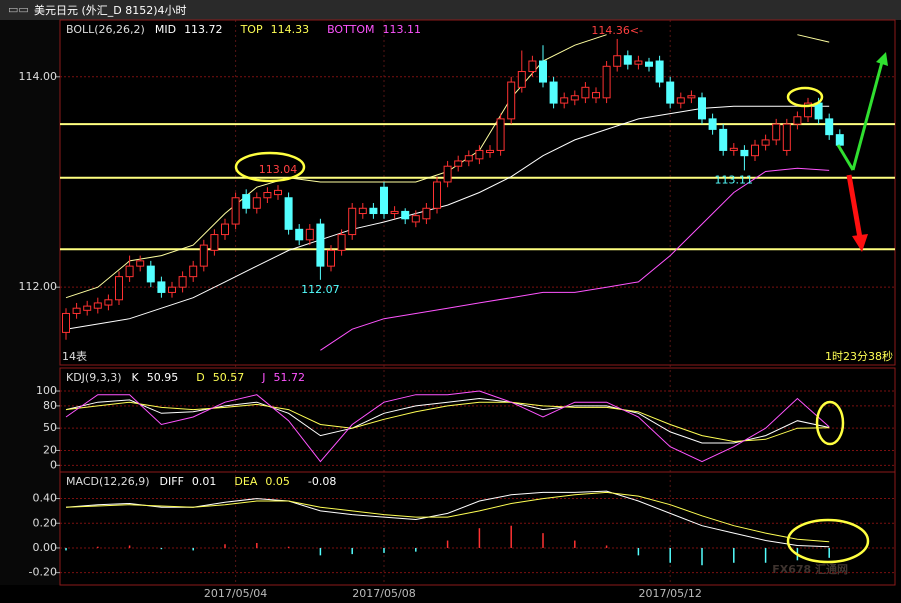 The width and height of the screenshot is (901, 603). I want to click on y-tick-label: 112.00, so click(38, 286).